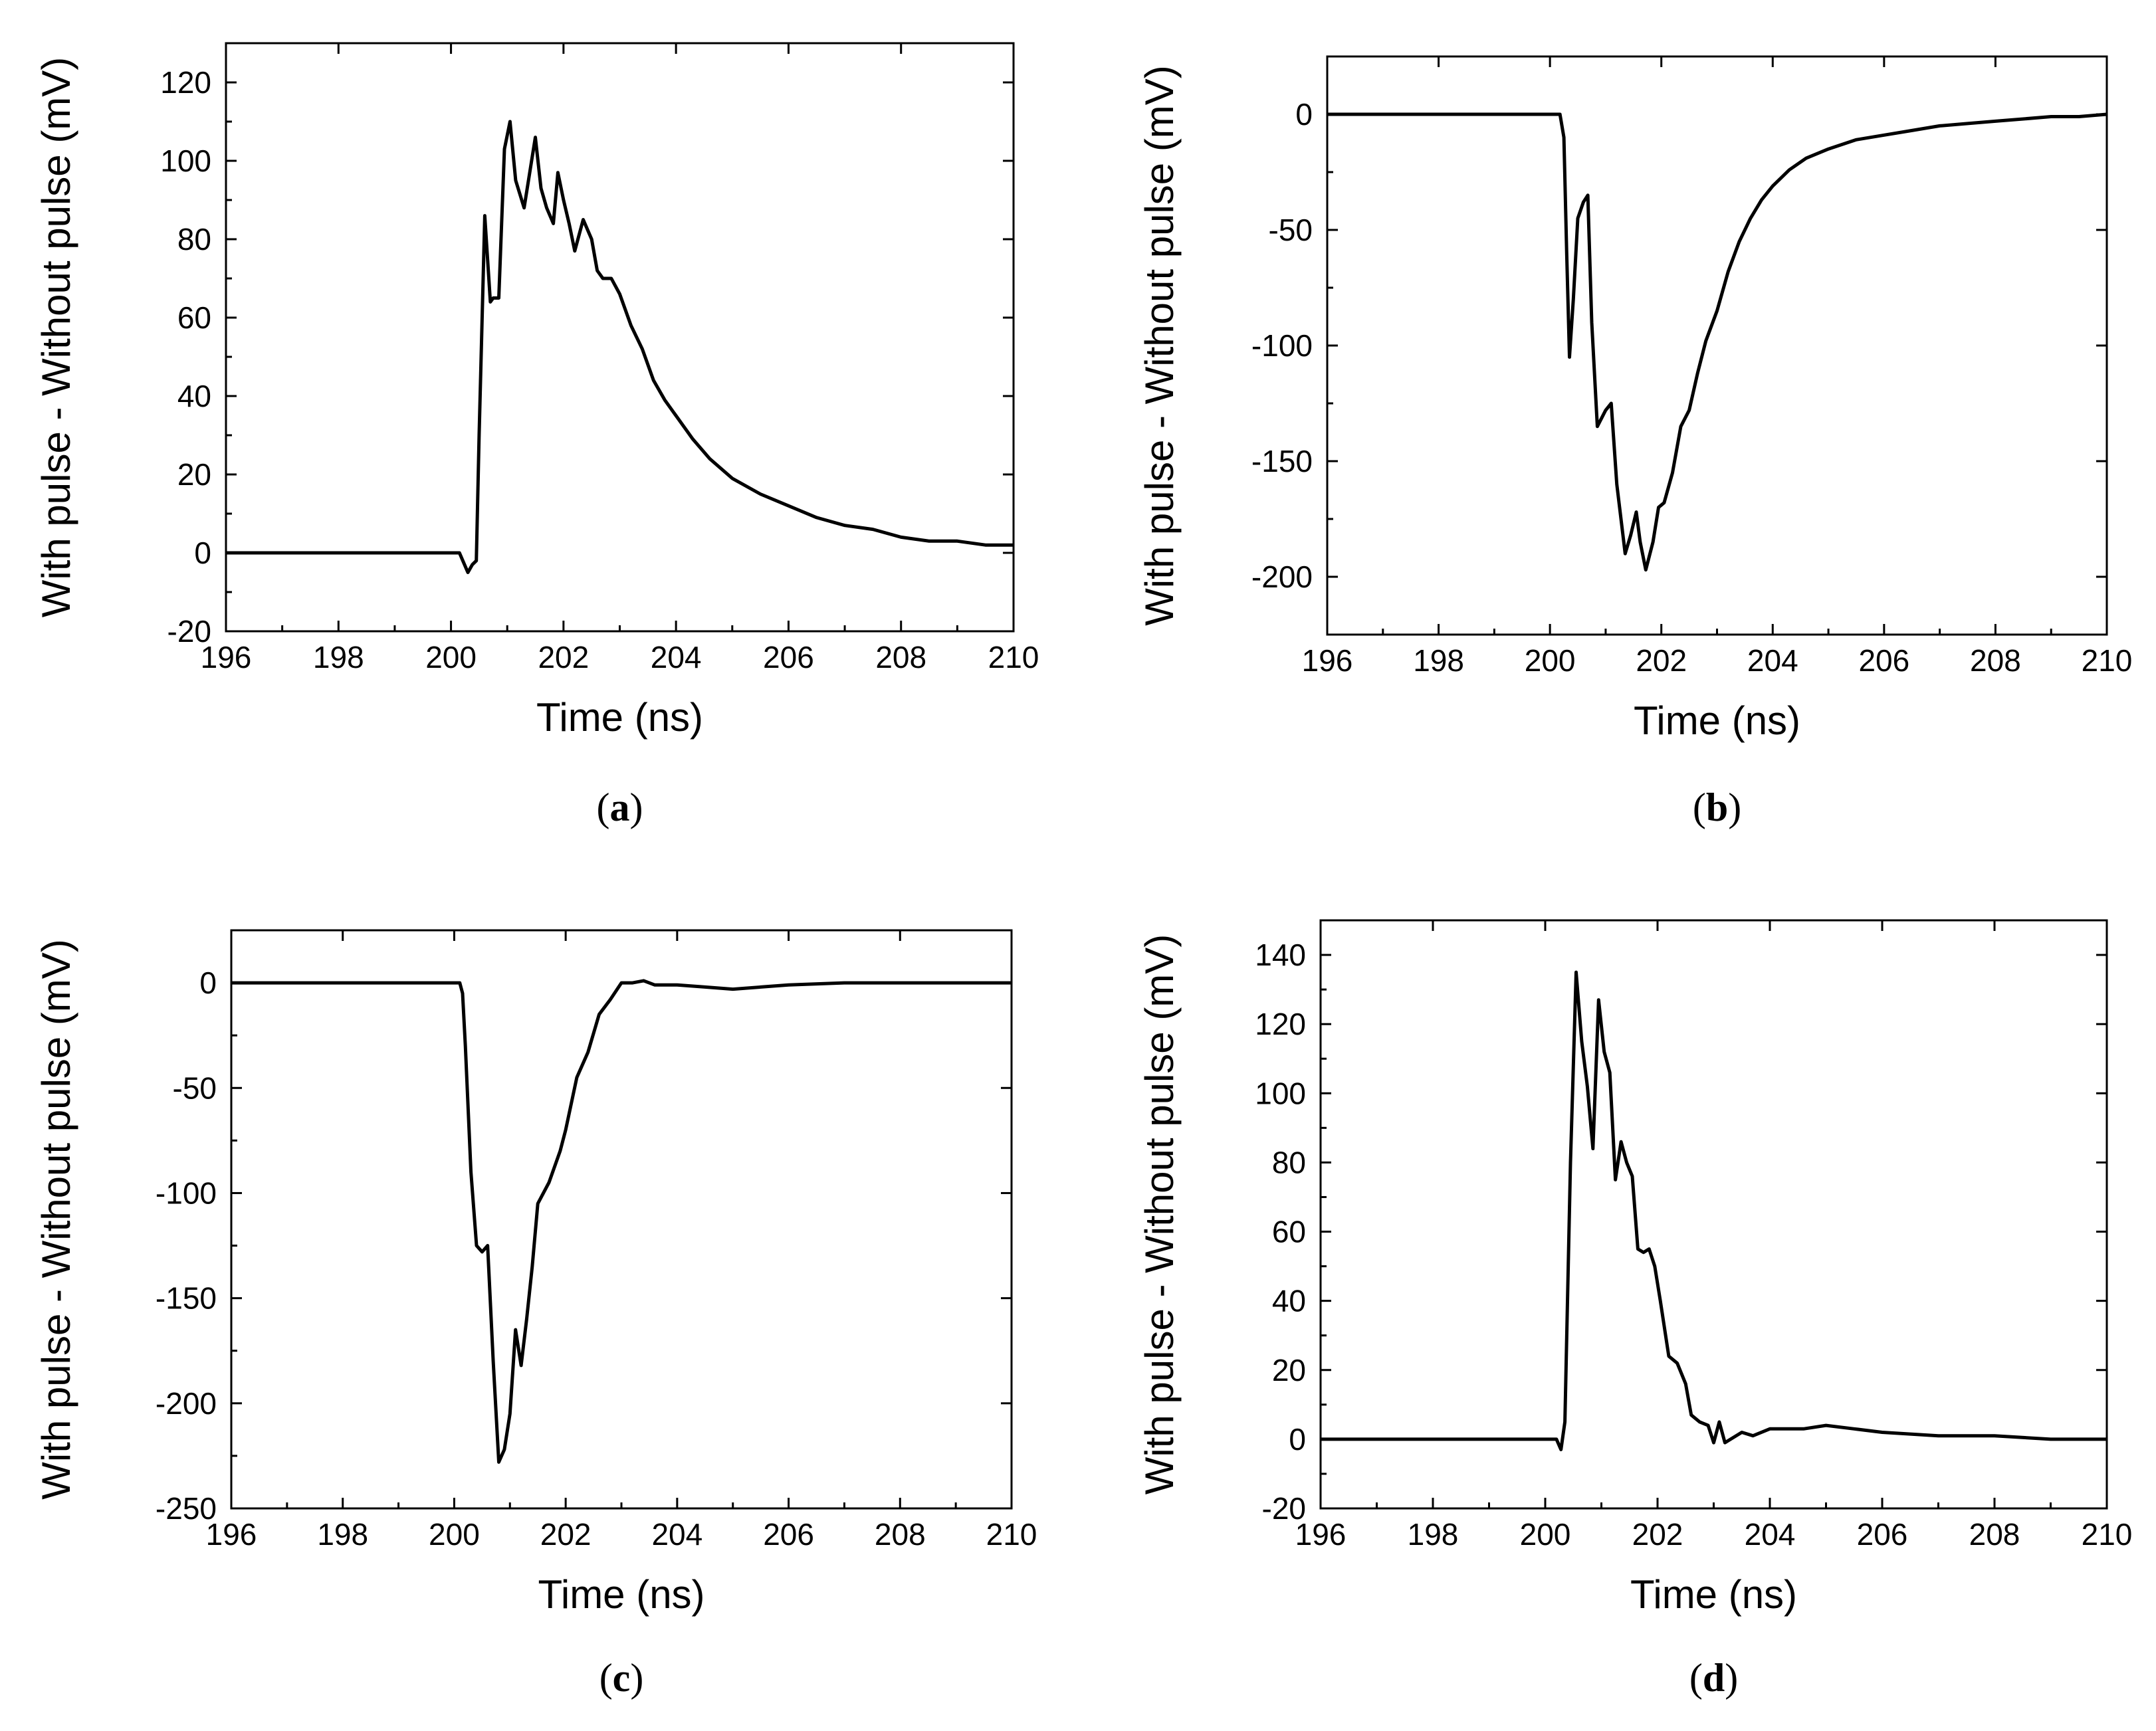 The width and height of the screenshot is (2156, 1731). I want to click on panel-caption: (c), so click(621, 1678).